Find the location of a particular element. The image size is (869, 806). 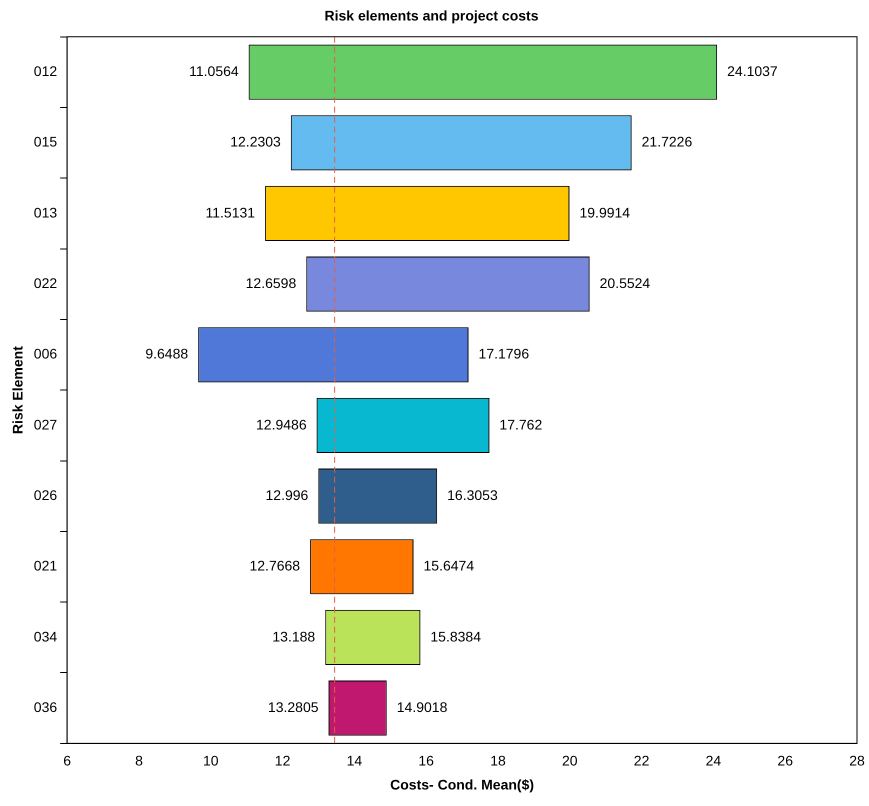

chart-title: Risk elements and project costs is located at coordinates (431, 15).